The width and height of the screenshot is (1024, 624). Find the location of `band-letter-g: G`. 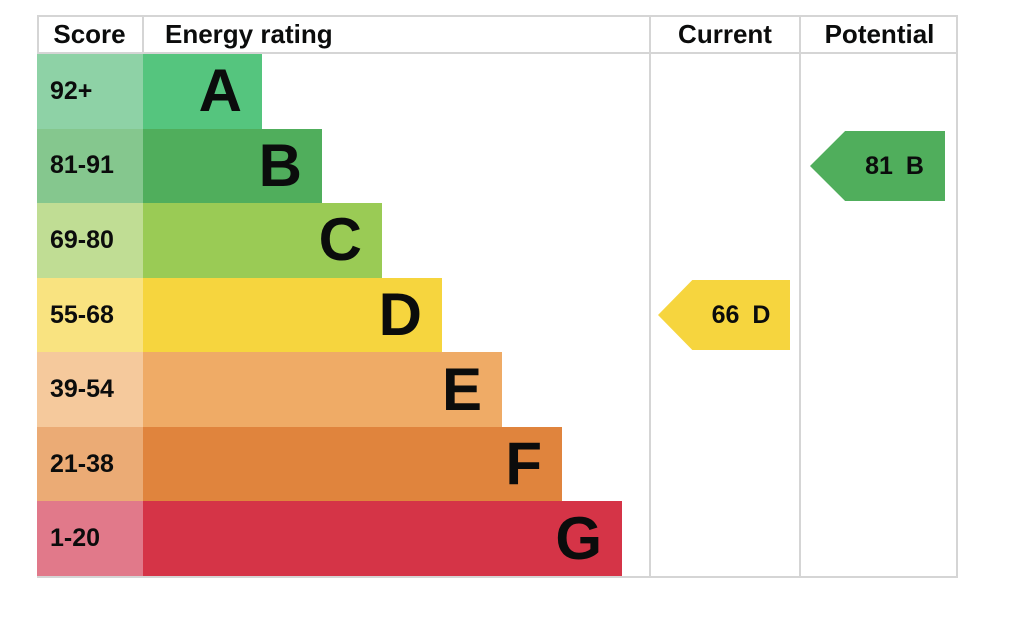

band-letter-g: G is located at coordinates (578, 538).